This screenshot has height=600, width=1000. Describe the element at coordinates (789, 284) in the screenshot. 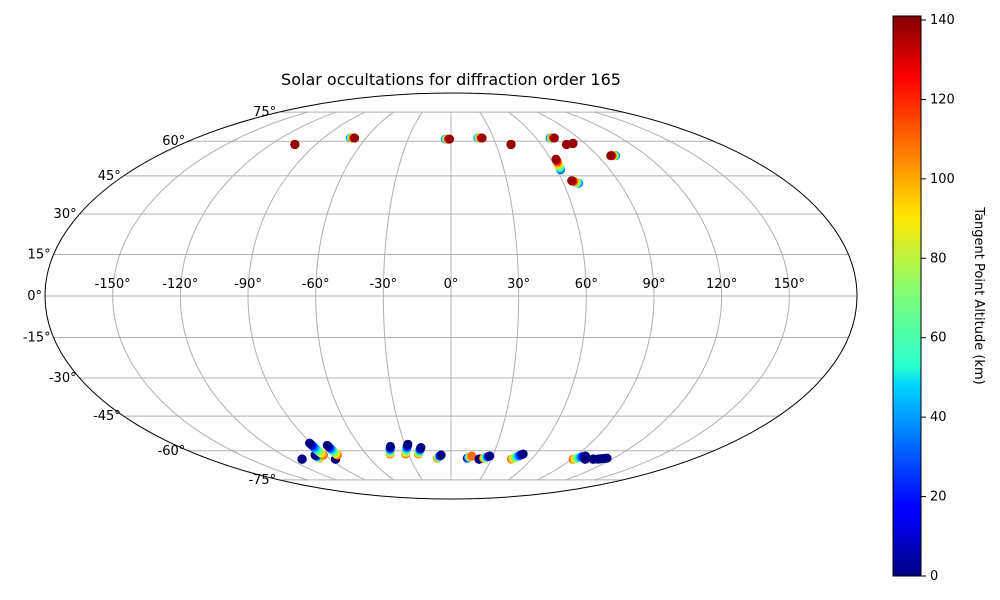

I see `longitude-tick-label: 150°` at that location.